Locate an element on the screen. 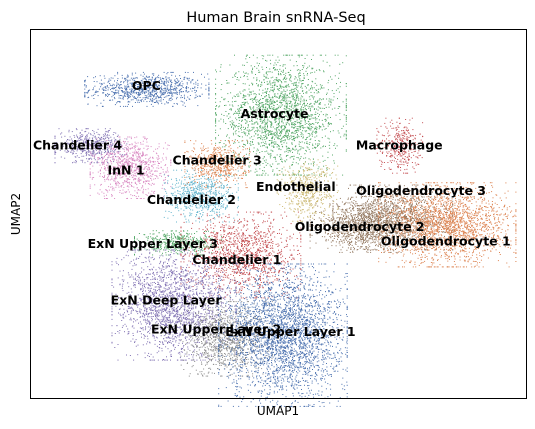  cluster-points-macrophage is located at coordinates (400, 145).